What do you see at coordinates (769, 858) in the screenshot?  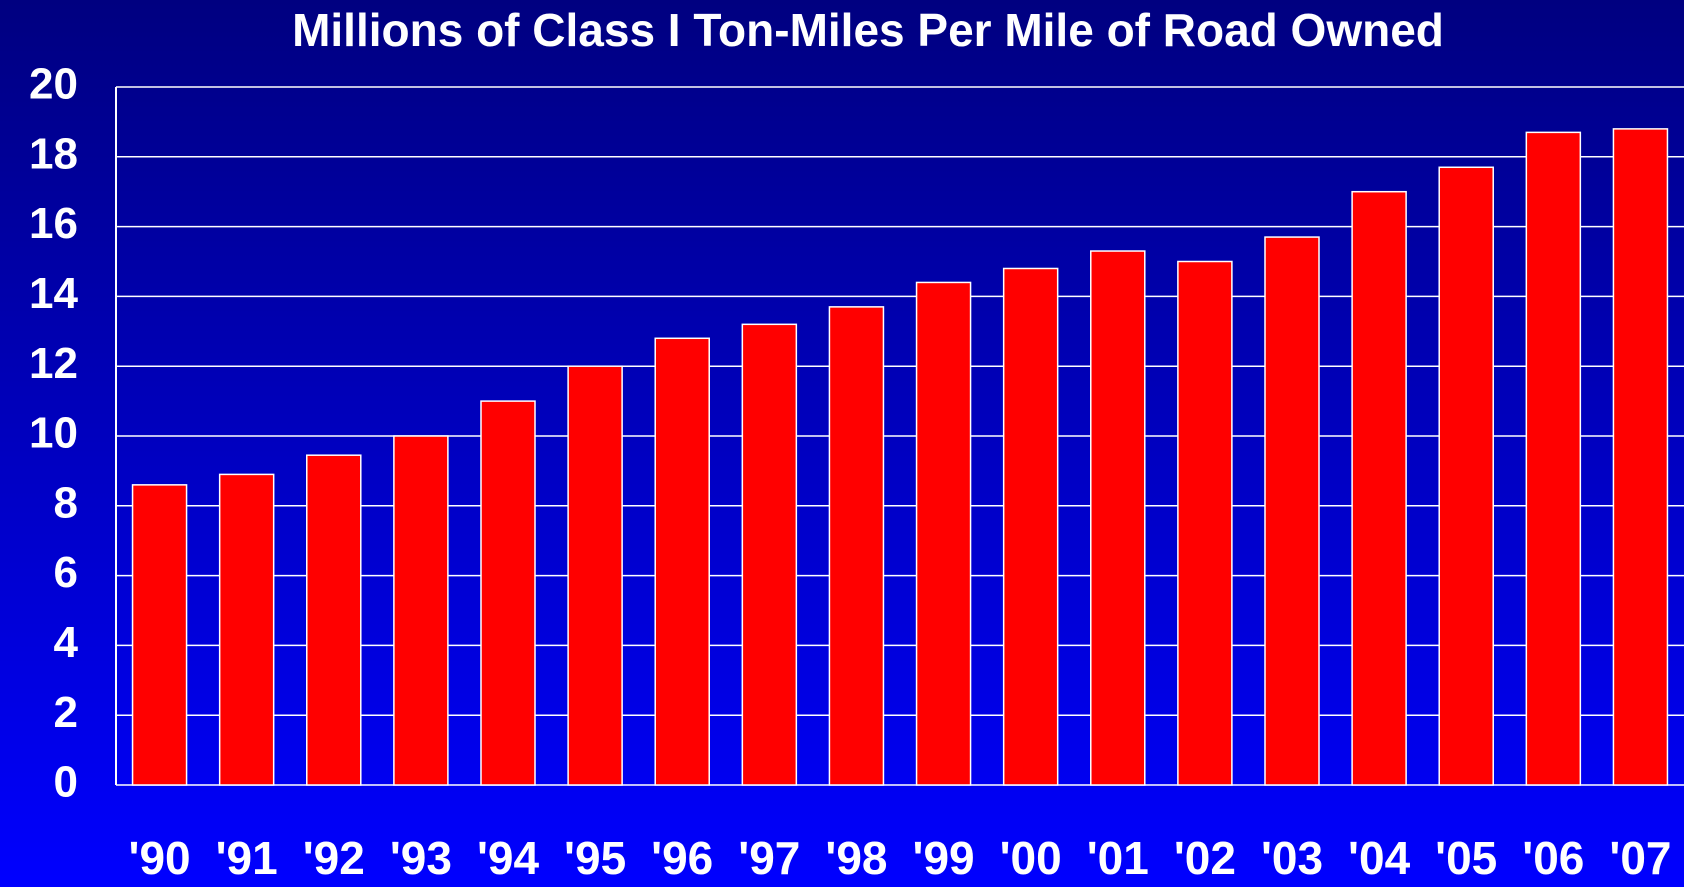 I see `x-tick-label: '97` at bounding box center [769, 858].